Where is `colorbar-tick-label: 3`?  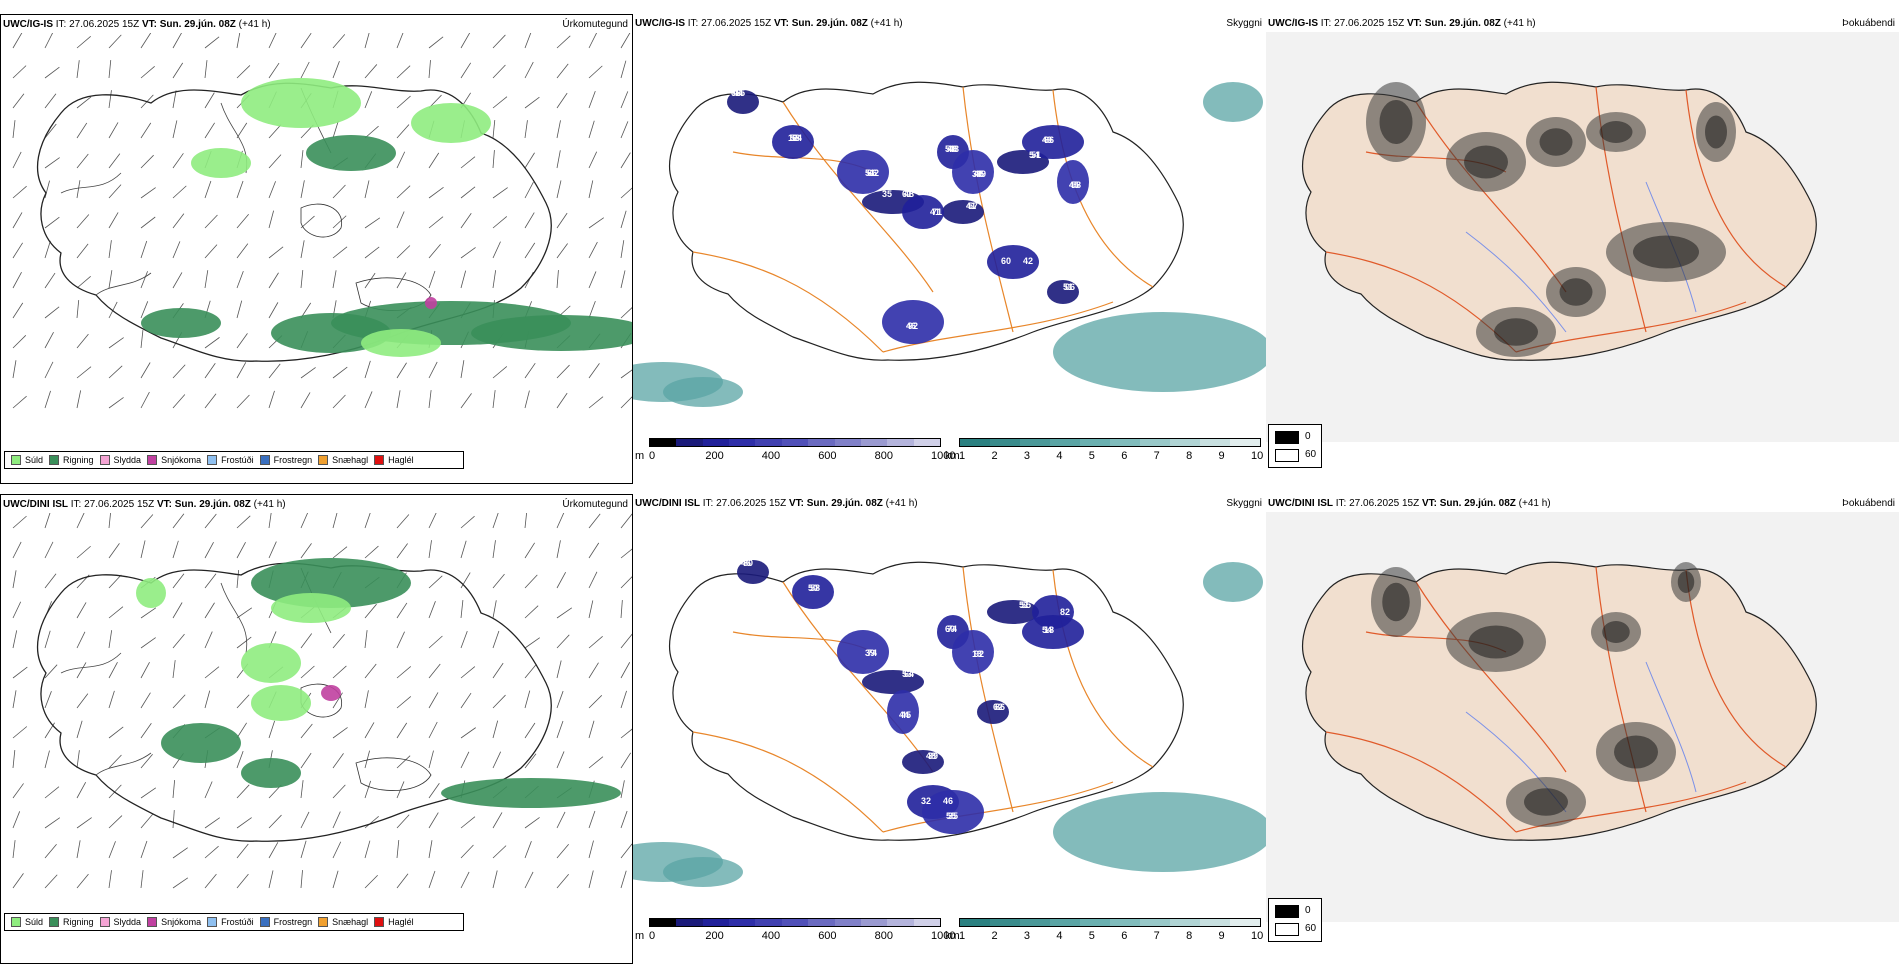
colorbar-tick-label: 3 is located at coordinates (1026, 456).